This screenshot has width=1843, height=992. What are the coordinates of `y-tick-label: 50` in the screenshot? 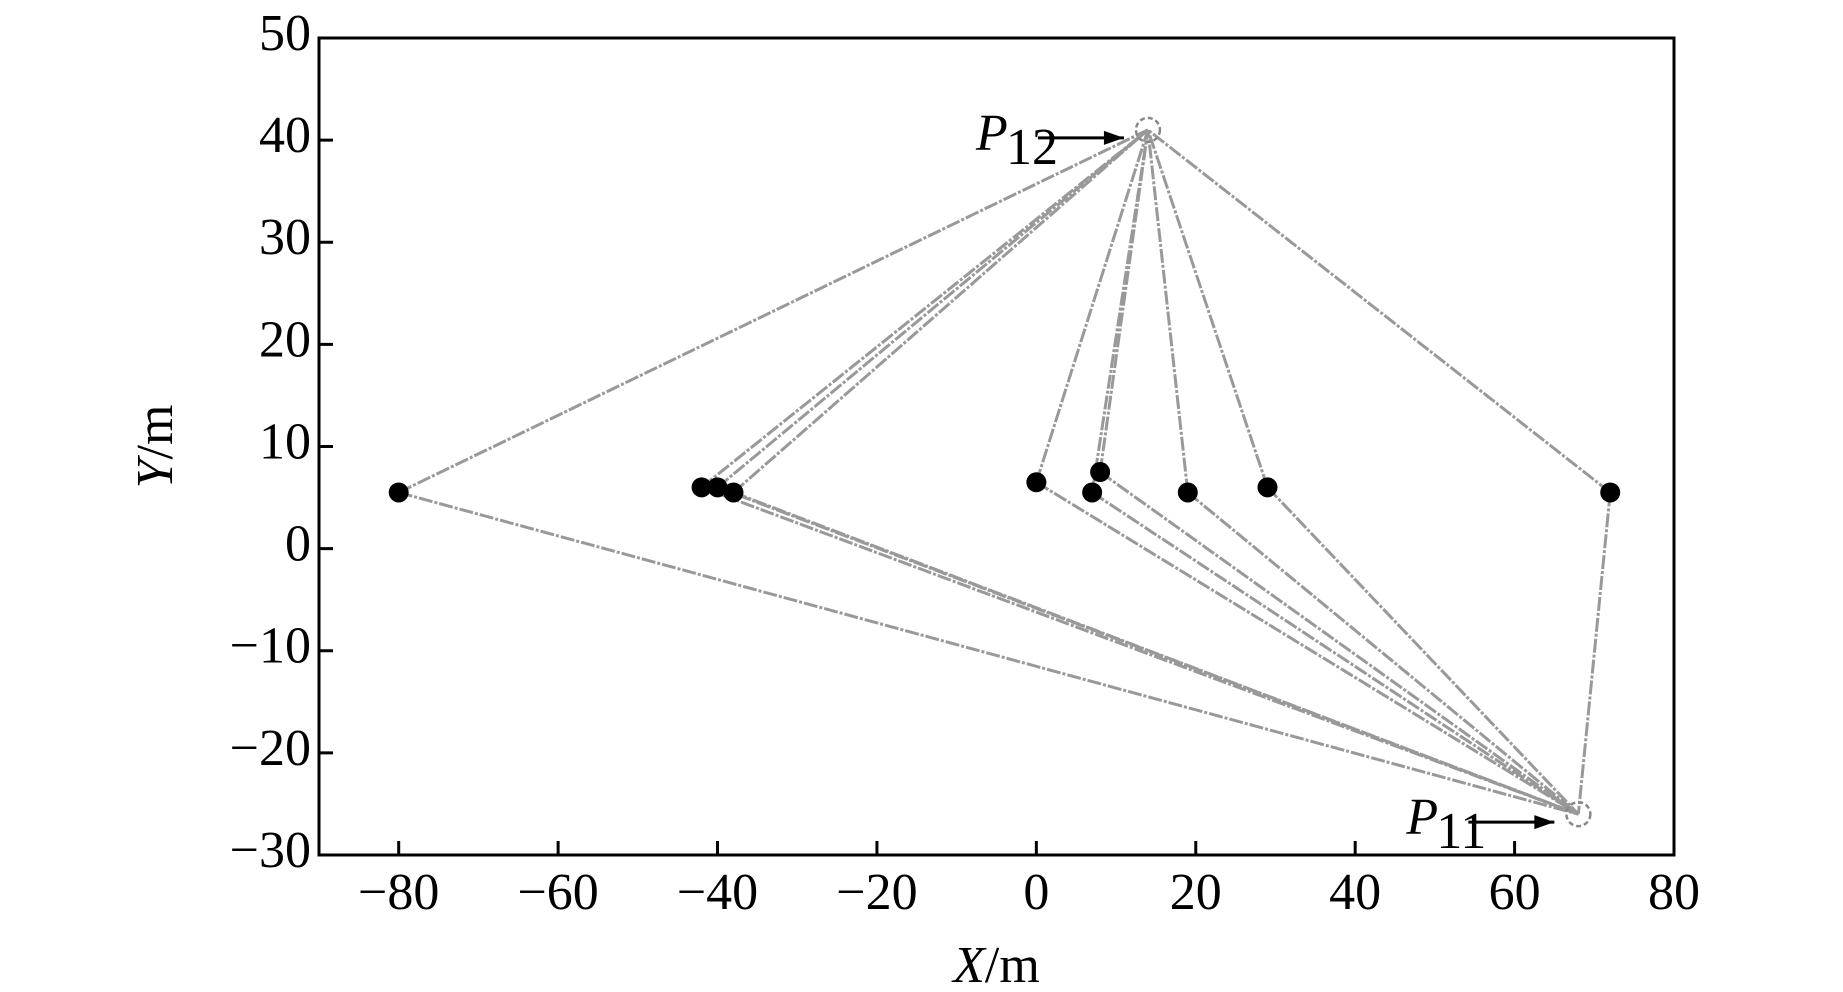 It's located at (285, 33).